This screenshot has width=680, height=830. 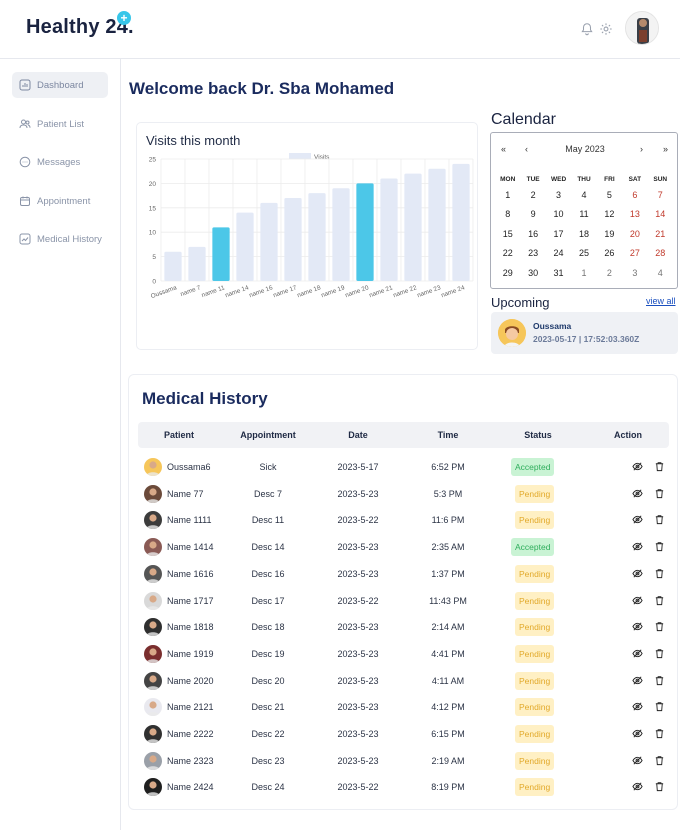 I want to click on calendar-day: 5, so click(x=609, y=195).